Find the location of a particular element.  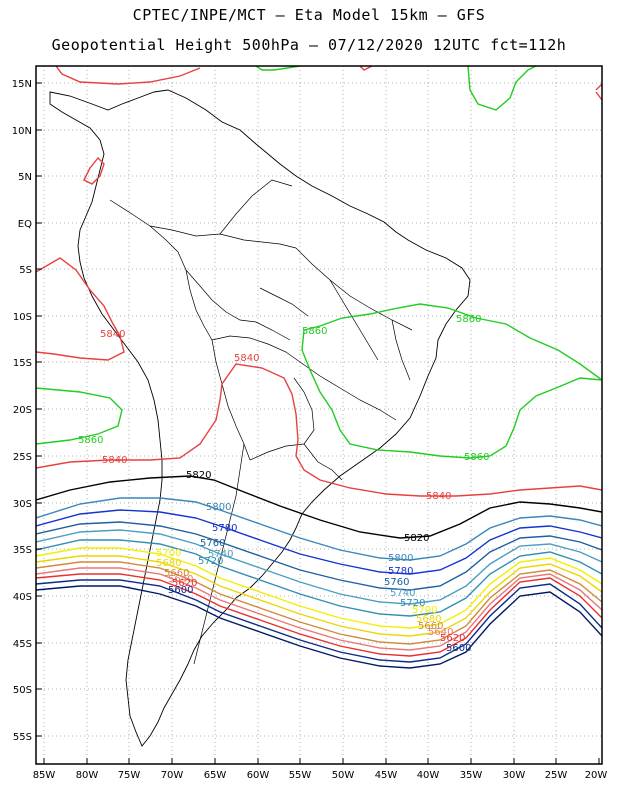

contour-5860-ne is located at coordinates (502, 88).